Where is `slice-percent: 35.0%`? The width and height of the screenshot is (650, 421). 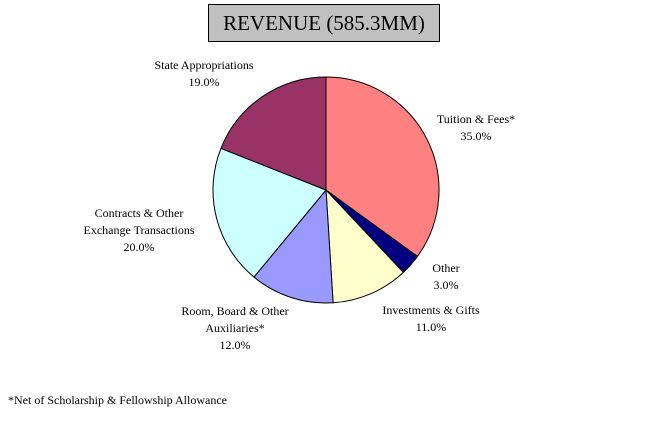 slice-percent: 35.0% is located at coordinates (476, 136).